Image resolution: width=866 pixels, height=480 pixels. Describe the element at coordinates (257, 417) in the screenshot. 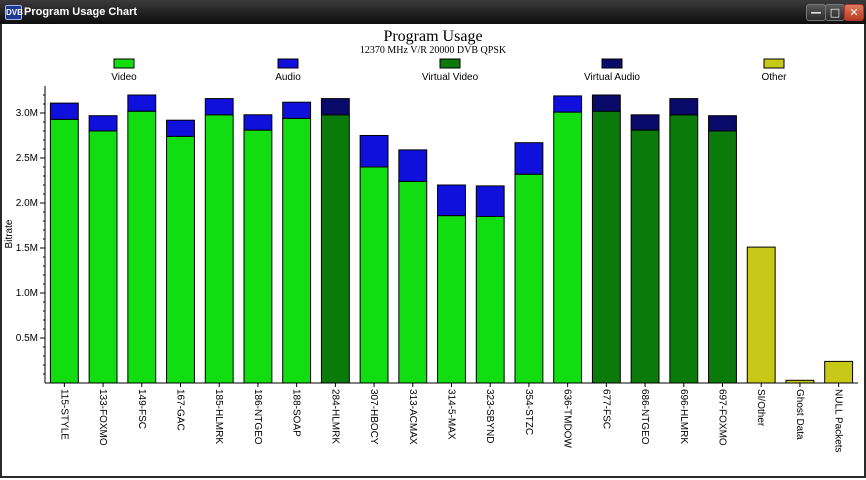

I see `x-tick-label: 186-NTGEO` at that location.